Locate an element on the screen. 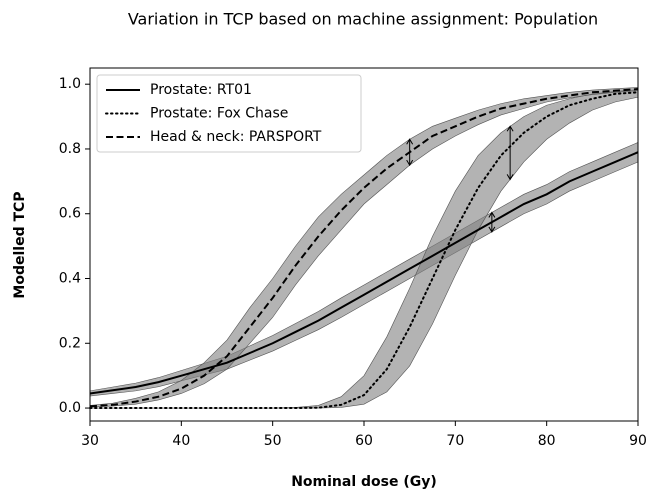  x-tick-label: 70 is located at coordinates (455, 441).